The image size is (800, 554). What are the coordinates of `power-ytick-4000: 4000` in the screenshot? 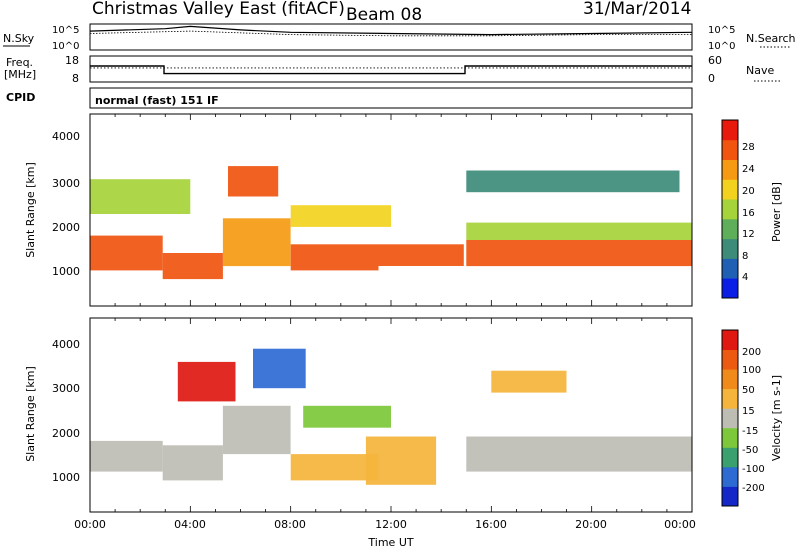 It's located at (66, 136).